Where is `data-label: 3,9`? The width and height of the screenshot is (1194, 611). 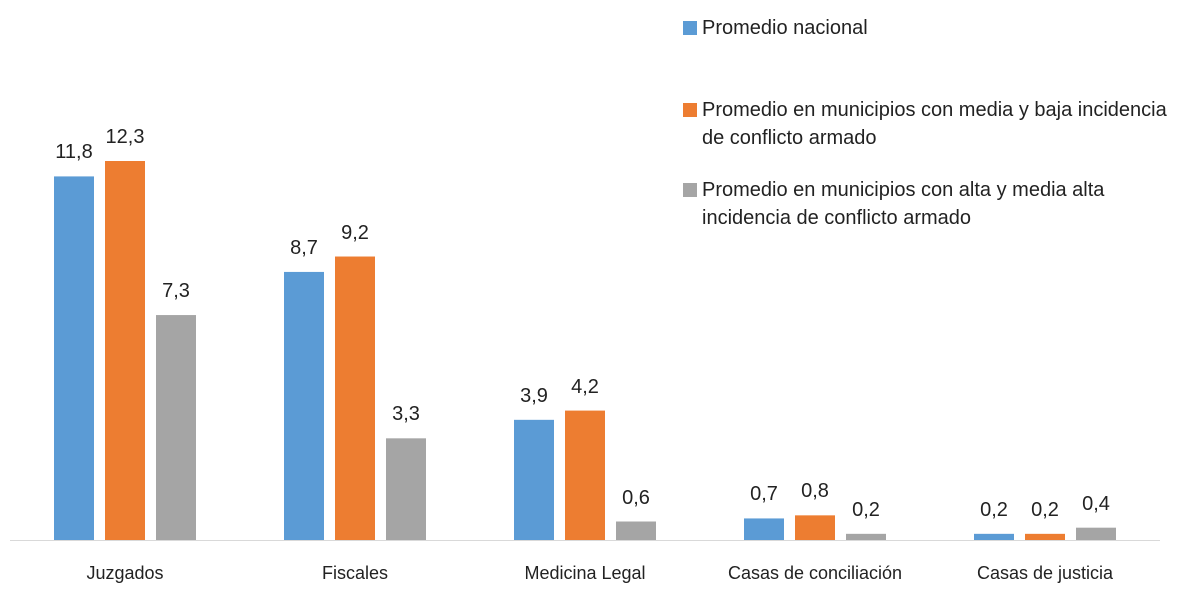
data-label: 3,9 is located at coordinates (534, 395).